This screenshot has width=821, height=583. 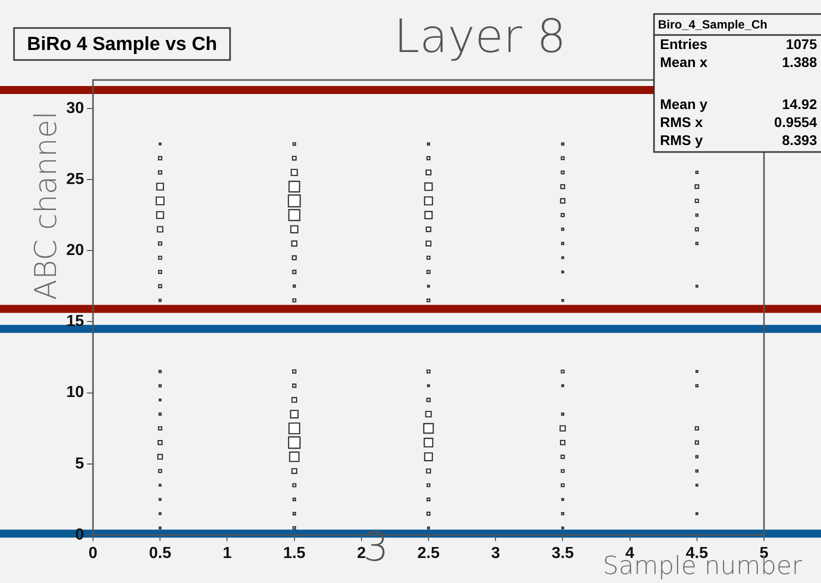 What do you see at coordinates (227, 553) in the screenshot?
I see `x-tick-label: 1` at bounding box center [227, 553].